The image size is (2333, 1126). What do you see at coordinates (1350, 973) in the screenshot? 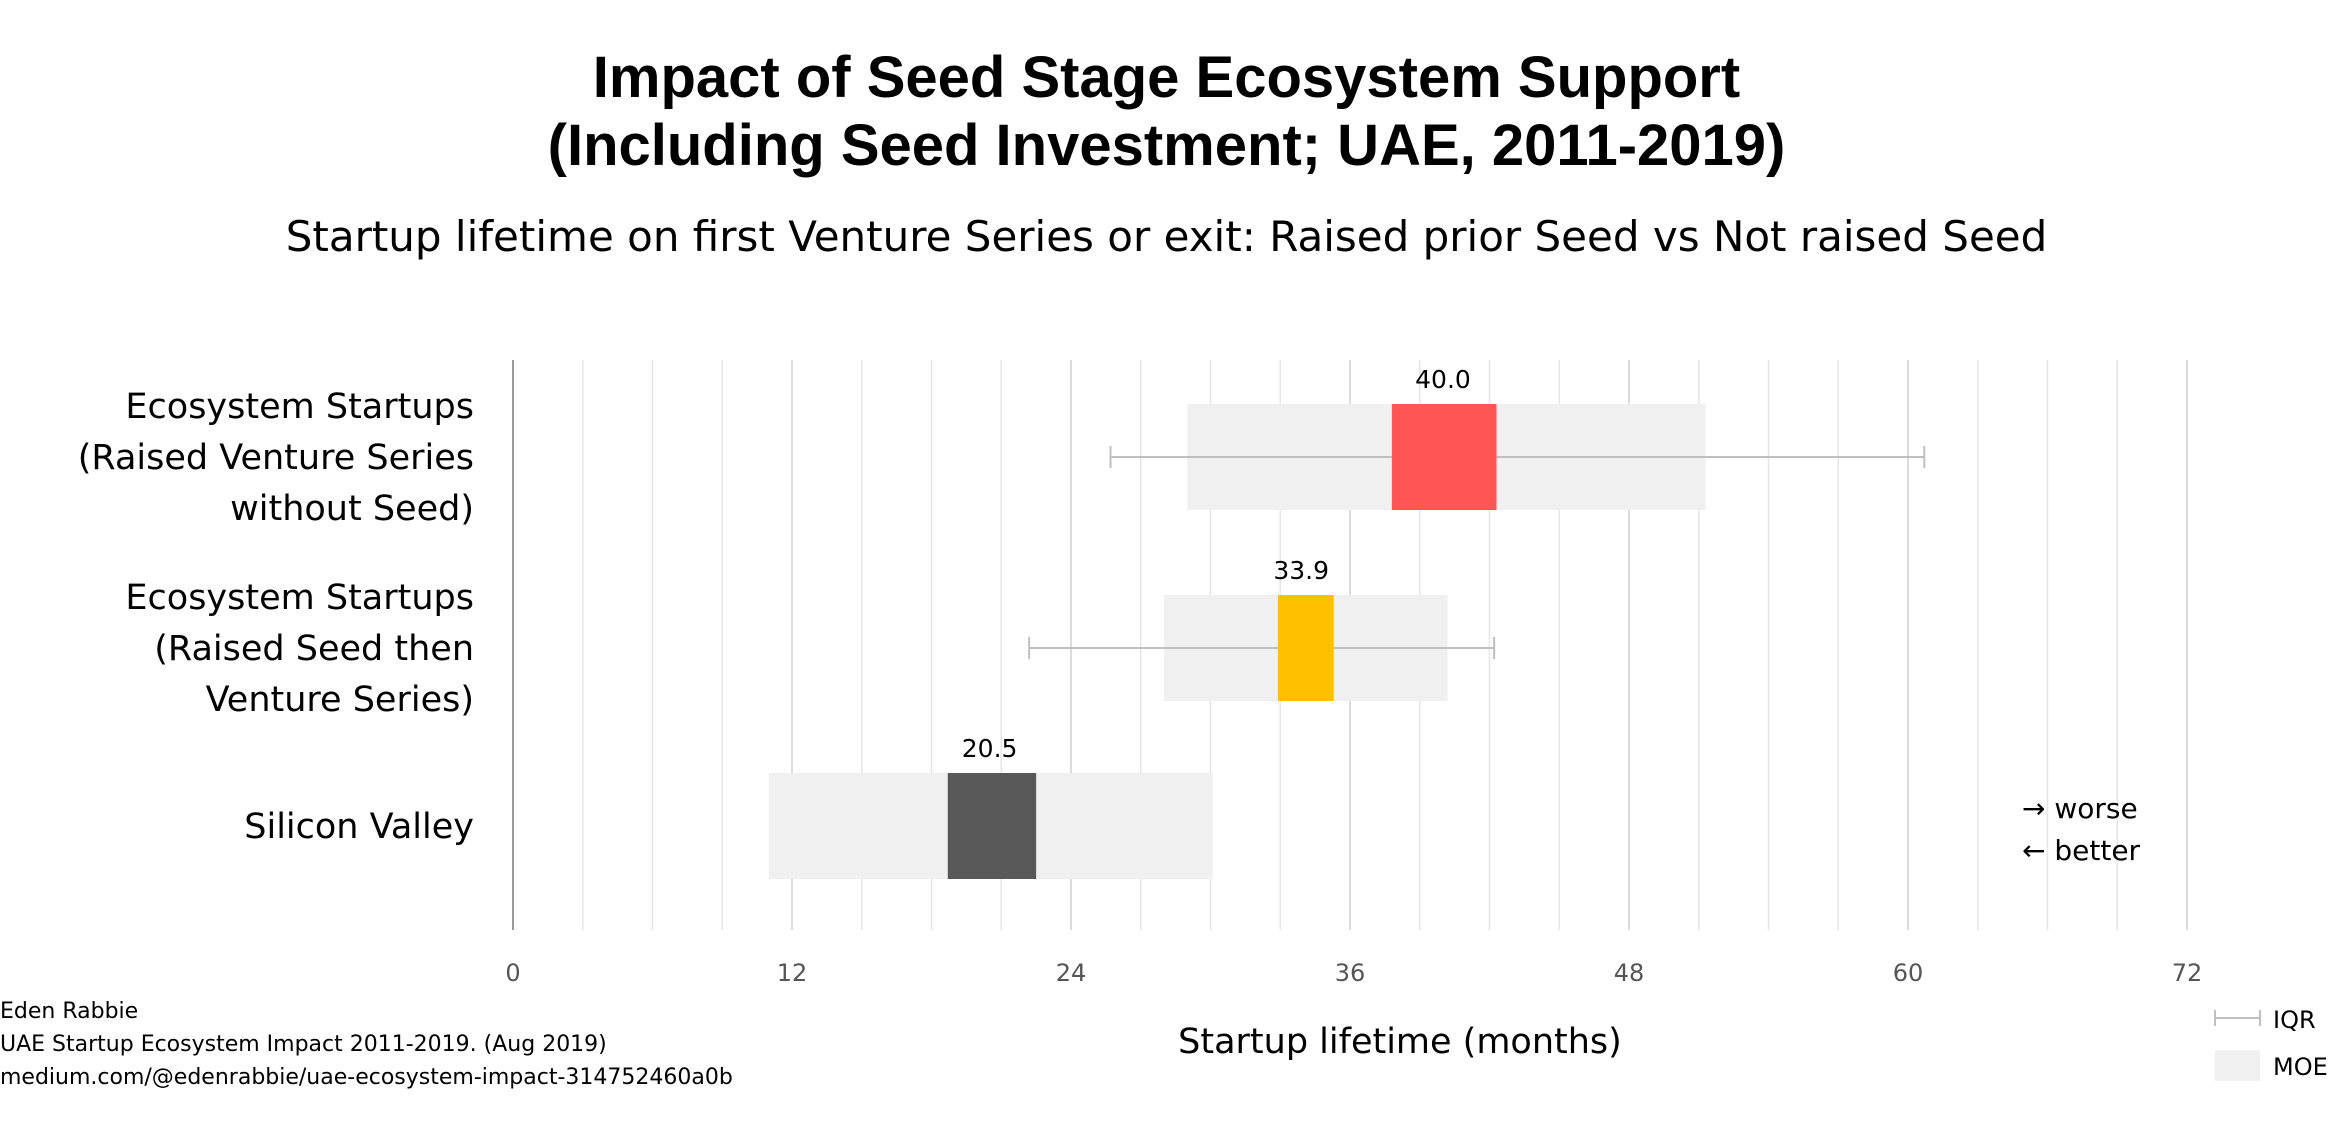
I see `x-tick-label: 36` at bounding box center [1350, 973].